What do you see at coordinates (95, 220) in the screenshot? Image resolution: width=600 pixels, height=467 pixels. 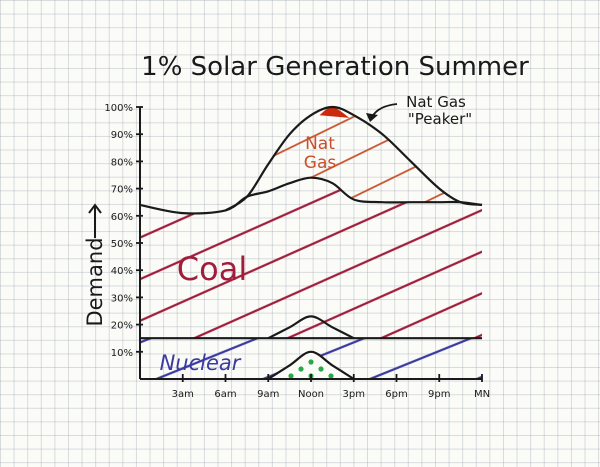 I see `y-axis-arrow` at bounding box center [95, 220].